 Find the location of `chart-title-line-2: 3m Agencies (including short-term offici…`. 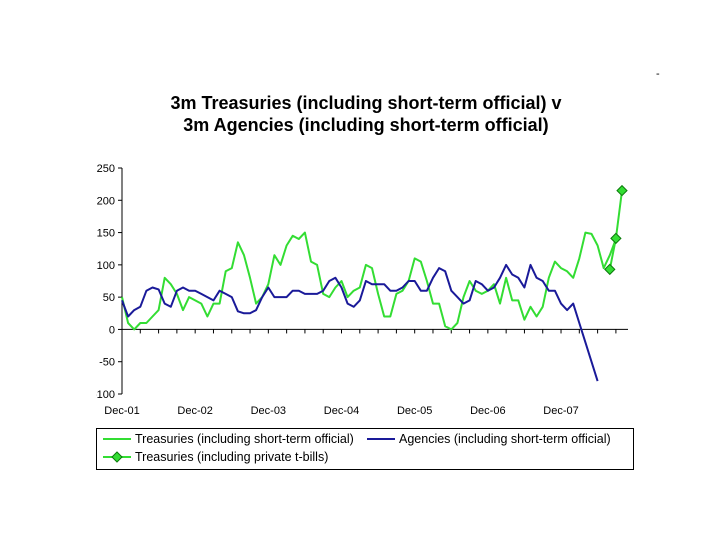

chart-title-line-2: 3m Agencies (including short-term offici… is located at coordinates (366, 125).